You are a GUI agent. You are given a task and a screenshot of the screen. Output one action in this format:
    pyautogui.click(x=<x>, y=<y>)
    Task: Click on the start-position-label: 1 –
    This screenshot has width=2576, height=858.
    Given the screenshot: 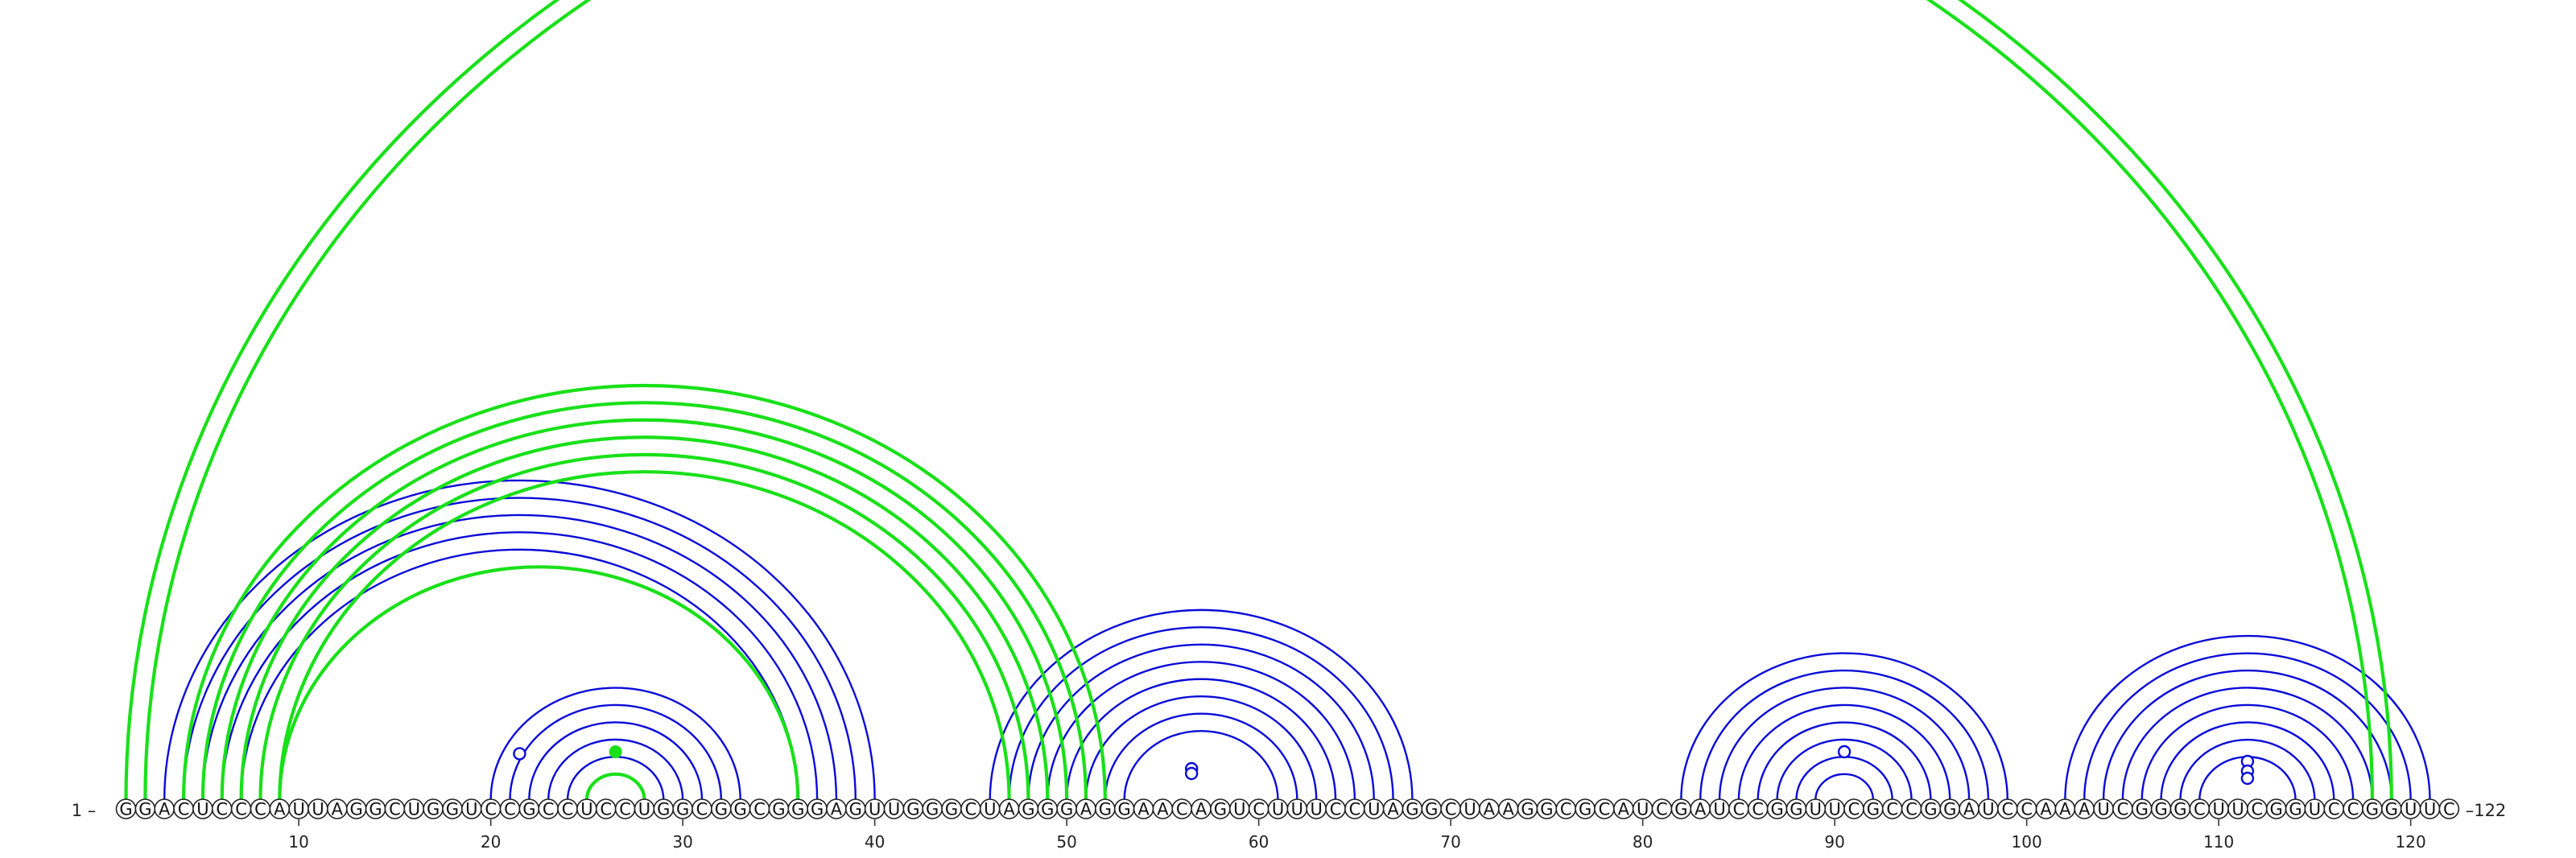 What is the action you would take?
    pyautogui.click(x=84, y=811)
    